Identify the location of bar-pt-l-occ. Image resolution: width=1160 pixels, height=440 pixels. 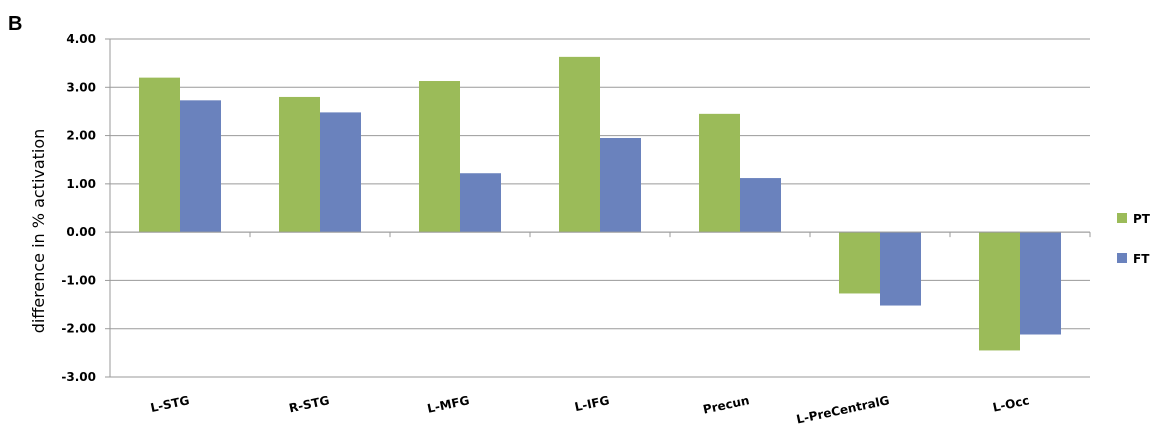
(999, 291).